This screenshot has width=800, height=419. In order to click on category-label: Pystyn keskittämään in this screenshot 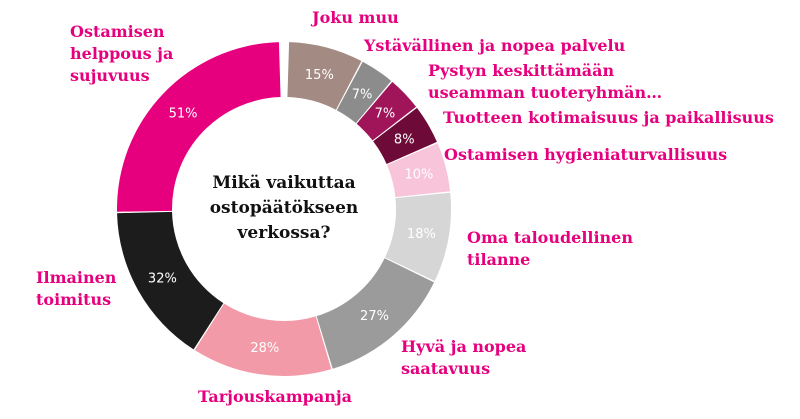, I will do `click(521, 70)`.